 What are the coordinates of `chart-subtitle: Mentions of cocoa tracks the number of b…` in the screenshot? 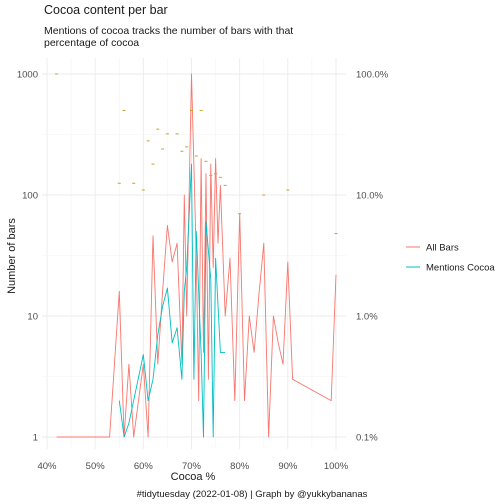 It's located at (169, 37).